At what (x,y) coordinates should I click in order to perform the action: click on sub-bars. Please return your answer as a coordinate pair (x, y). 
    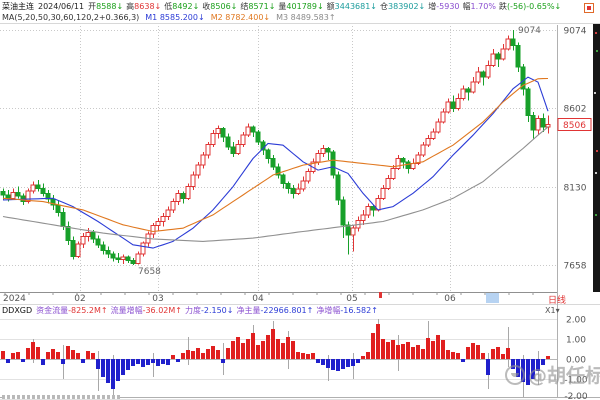
    Looking at the image, I should click on (275, 356).